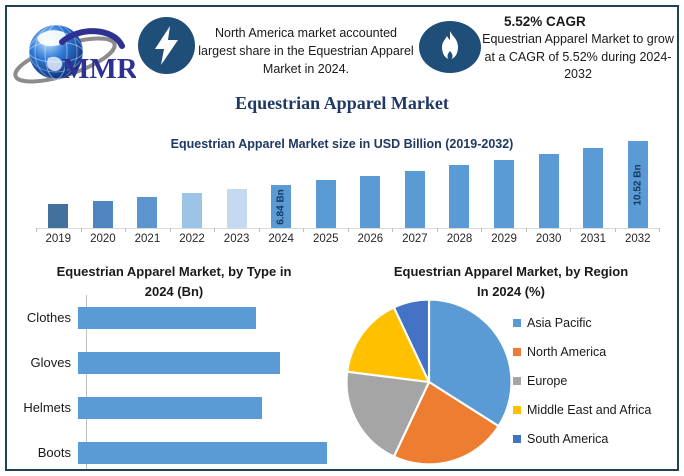 The height and width of the screenshot is (476, 684). Describe the element at coordinates (147, 212) in the screenshot. I see `column-bar-2021` at that location.